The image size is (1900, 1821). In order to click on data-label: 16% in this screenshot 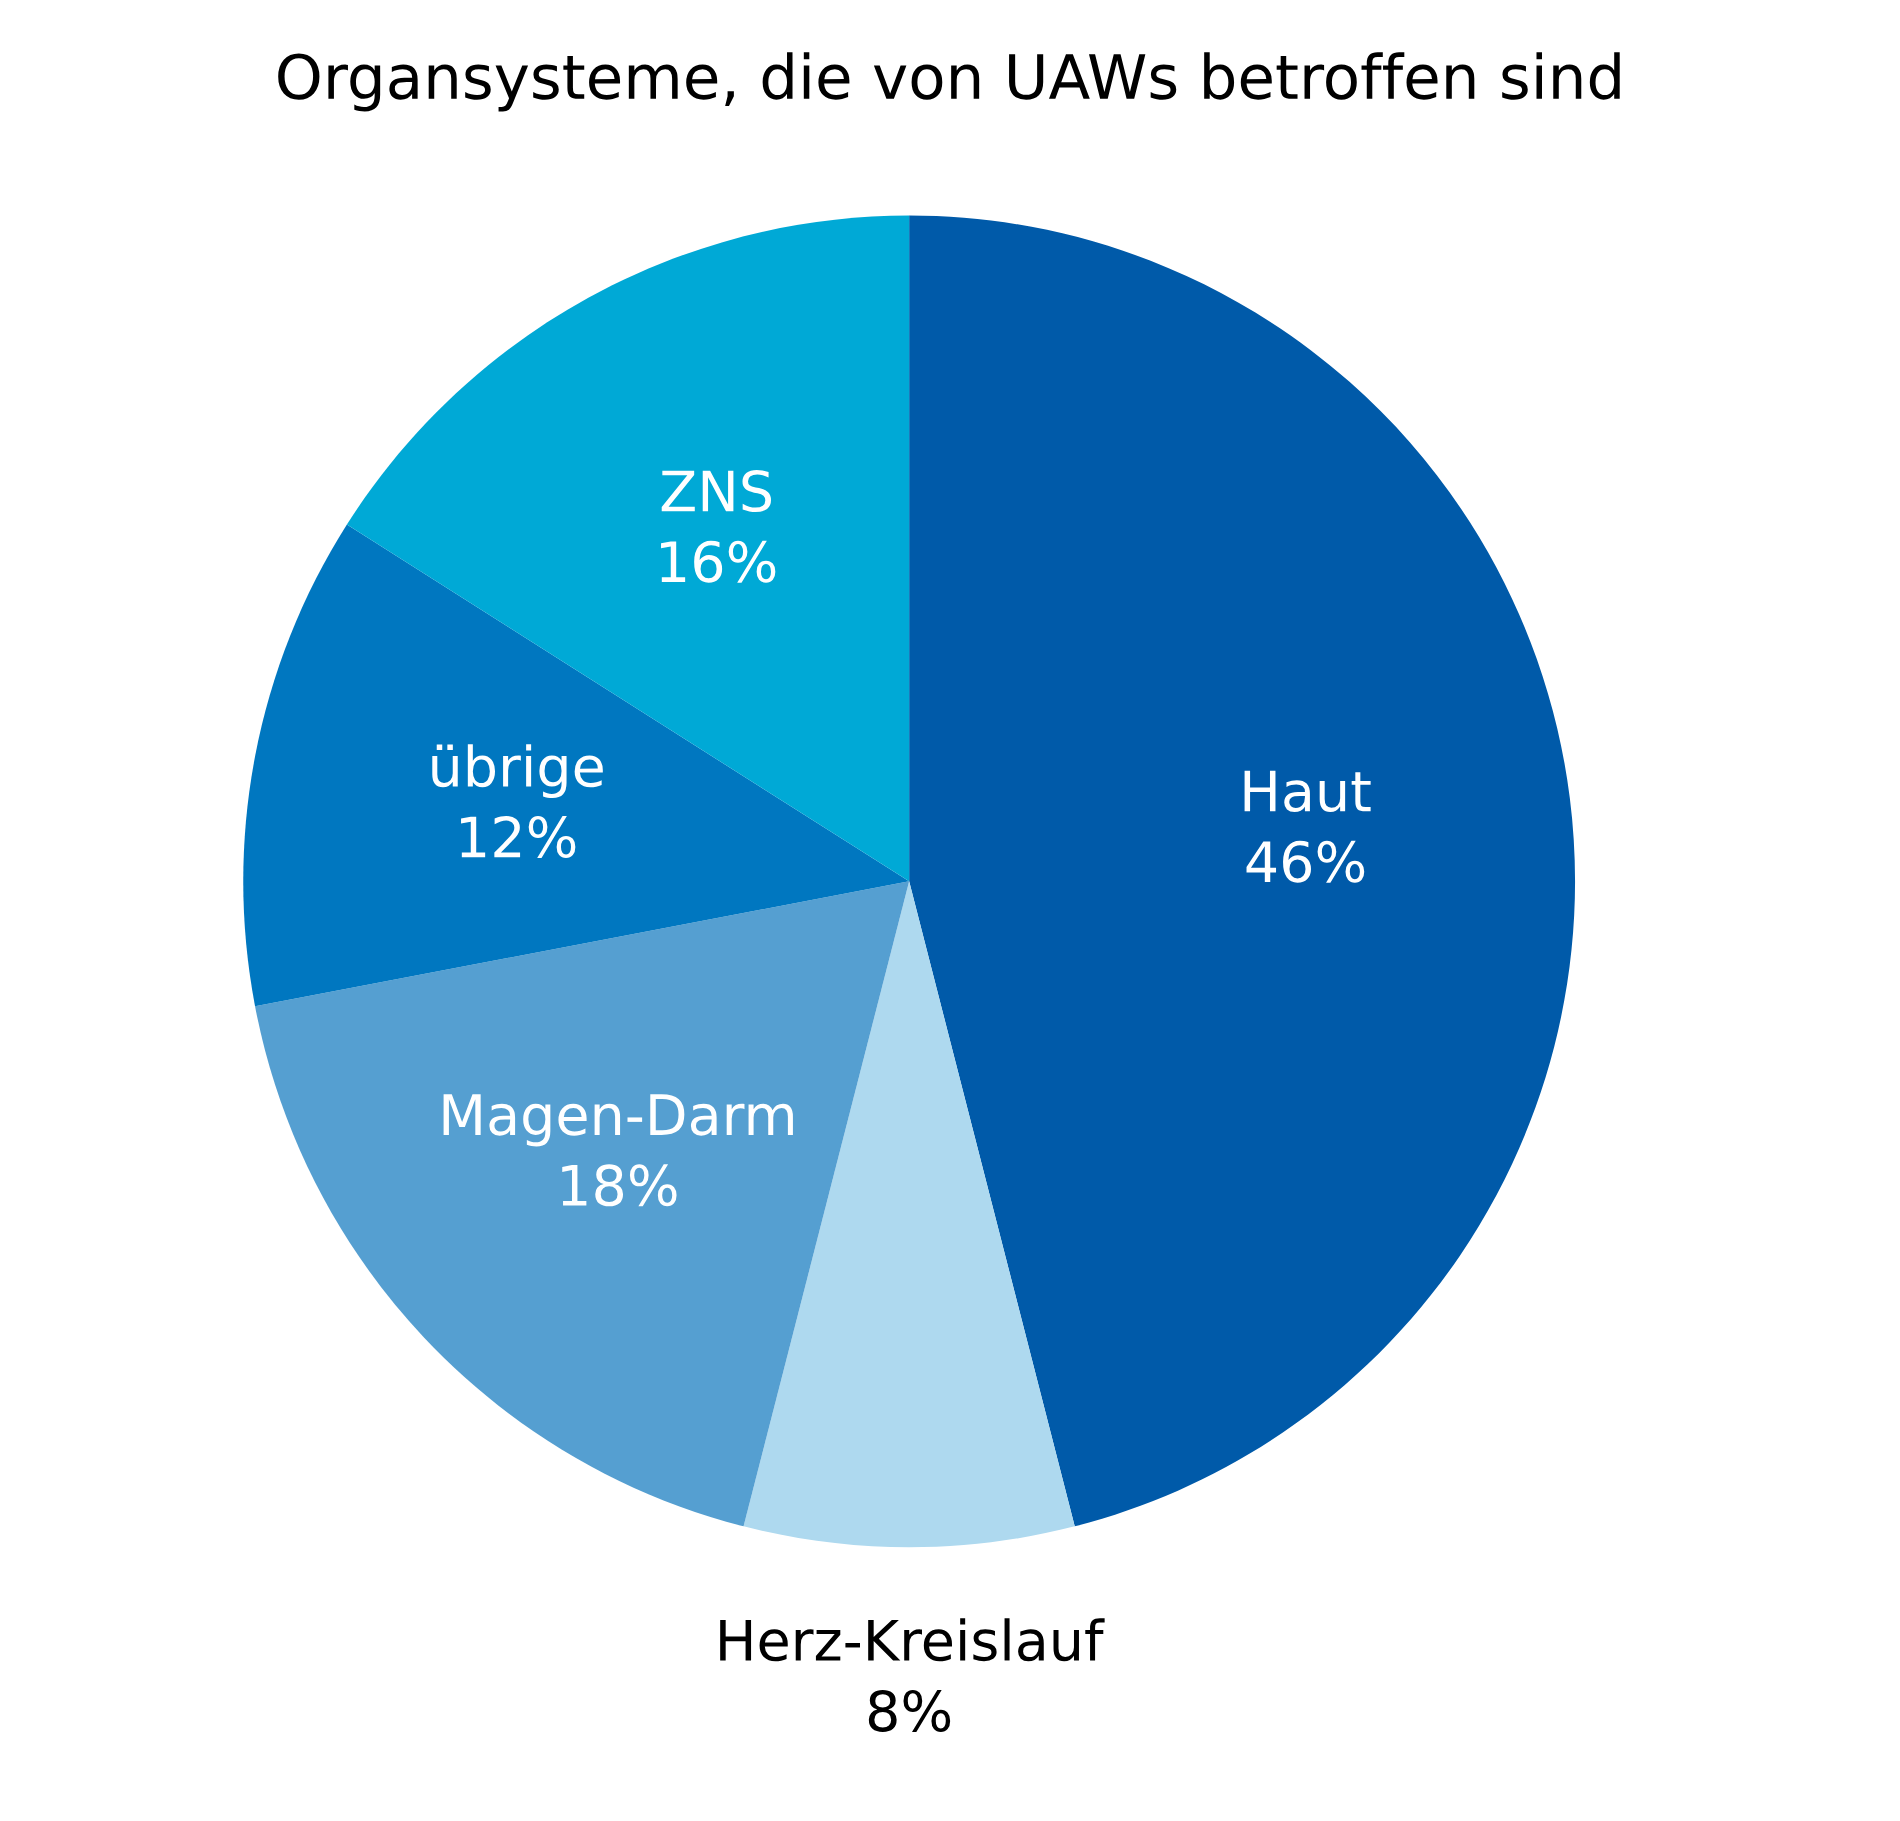, I will do `click(718, 561)`.